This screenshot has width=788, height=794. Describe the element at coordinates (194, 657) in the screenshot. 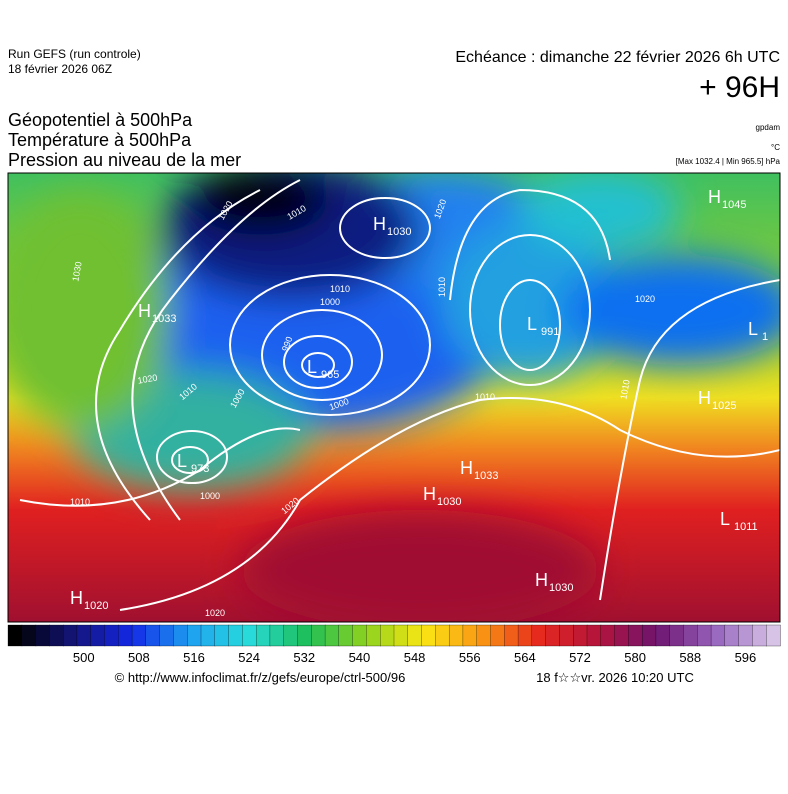

I see `colorbar-tick-label: 516` at that location.